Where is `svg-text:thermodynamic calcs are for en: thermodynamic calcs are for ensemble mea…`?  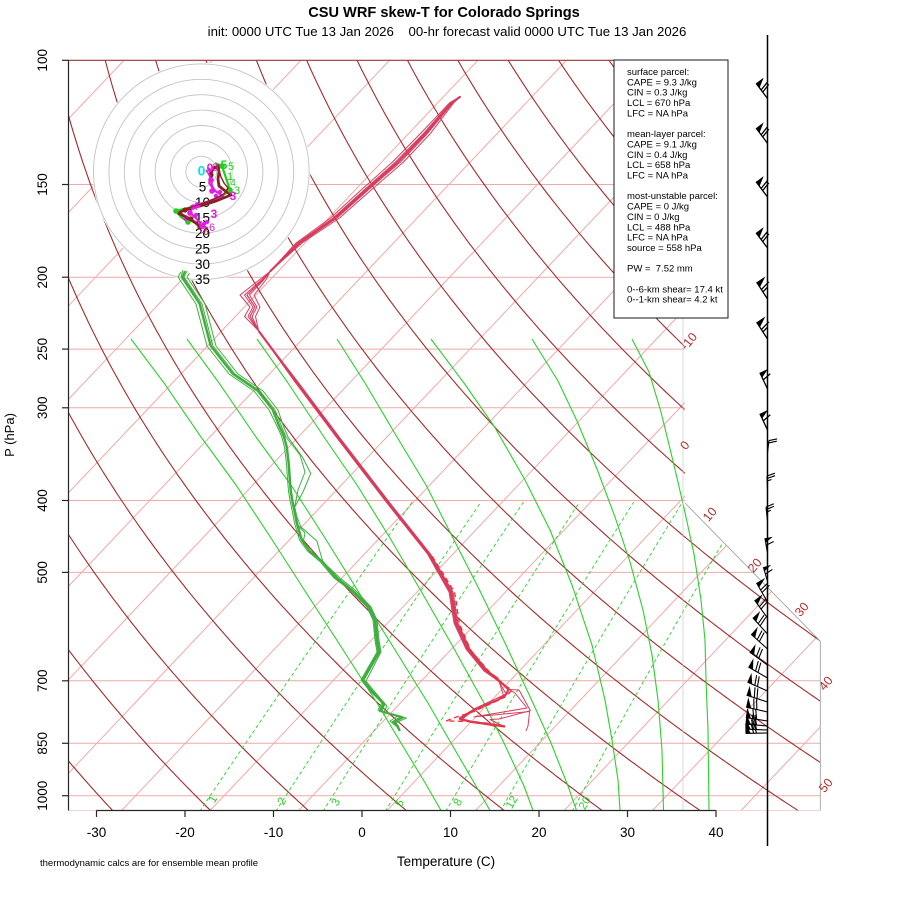
svg-text:thermodynamic calcs are for en: thermodynamic calcs are for ensemble mea… is located at coordinates (149, 863).